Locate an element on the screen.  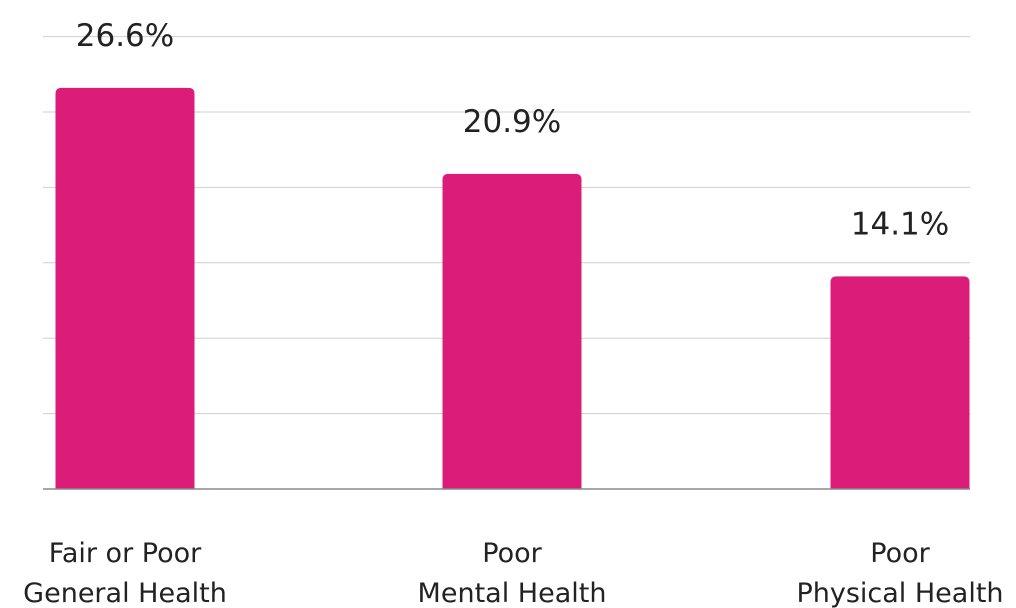
category-label: Physical Health is located at coordinates (899, 593).